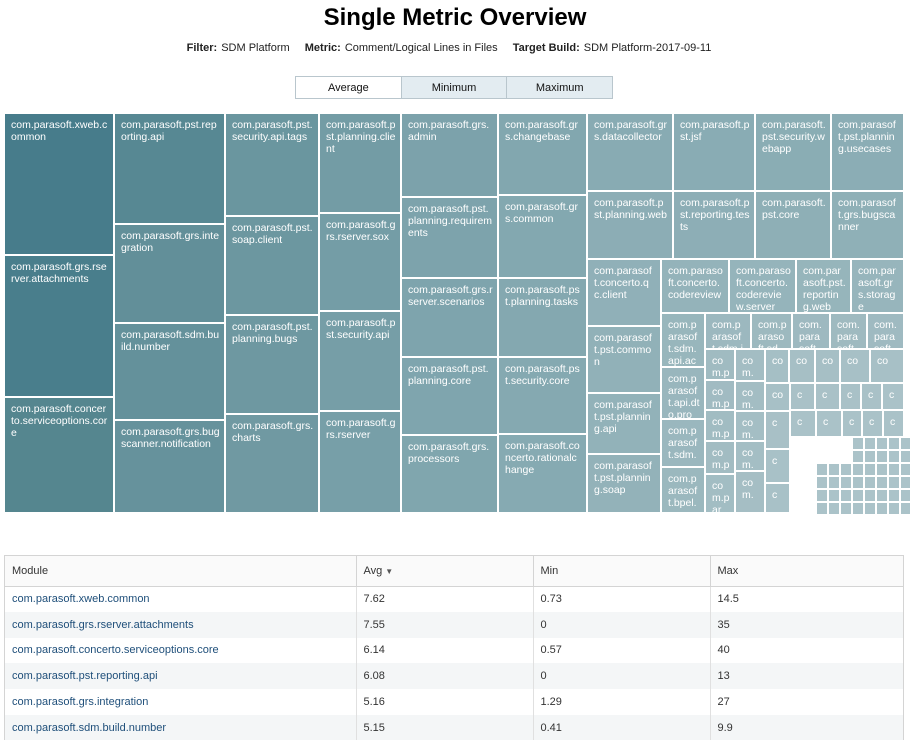 This screenshot has width=910, height=740. Describe the element at coordinates (559, 87) in the screenshot. I see `toggle-maximum: Maximum` at that location.